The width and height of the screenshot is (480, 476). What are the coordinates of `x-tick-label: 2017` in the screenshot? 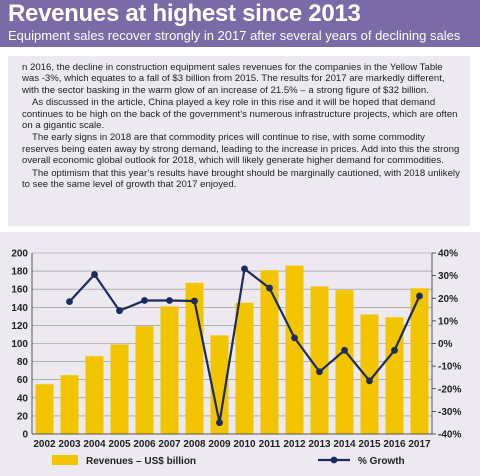 It's located at (419, 444).